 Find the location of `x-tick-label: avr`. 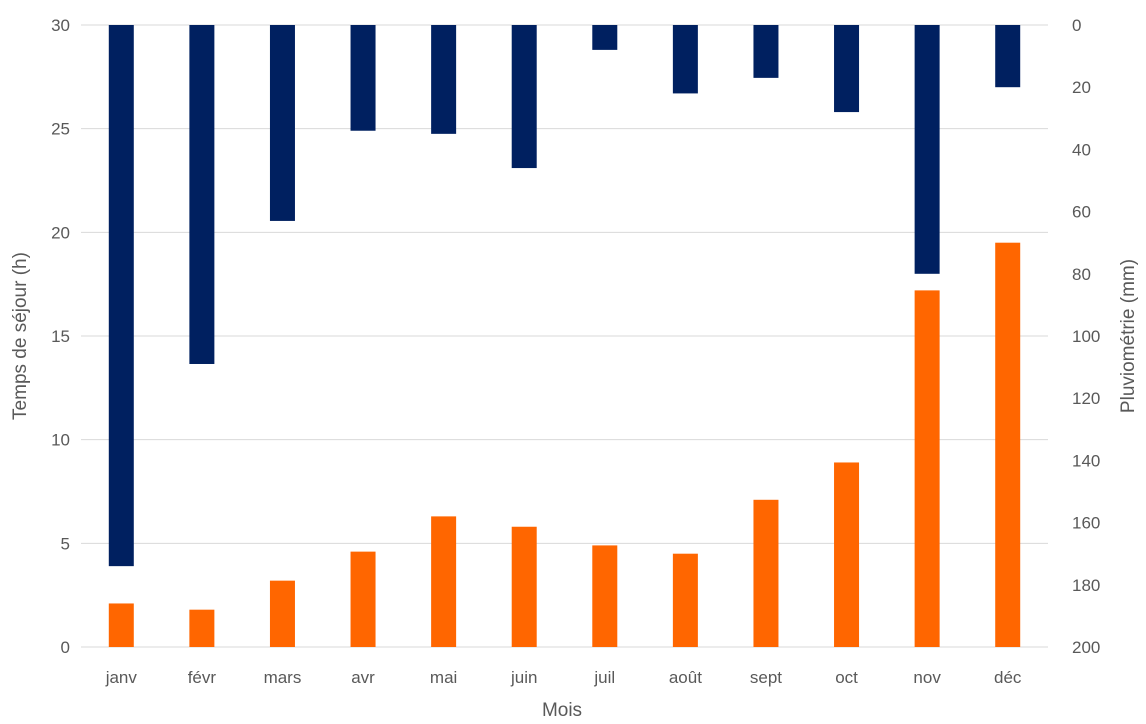

x-tick-label: avr is located at coordinates (363, 677).